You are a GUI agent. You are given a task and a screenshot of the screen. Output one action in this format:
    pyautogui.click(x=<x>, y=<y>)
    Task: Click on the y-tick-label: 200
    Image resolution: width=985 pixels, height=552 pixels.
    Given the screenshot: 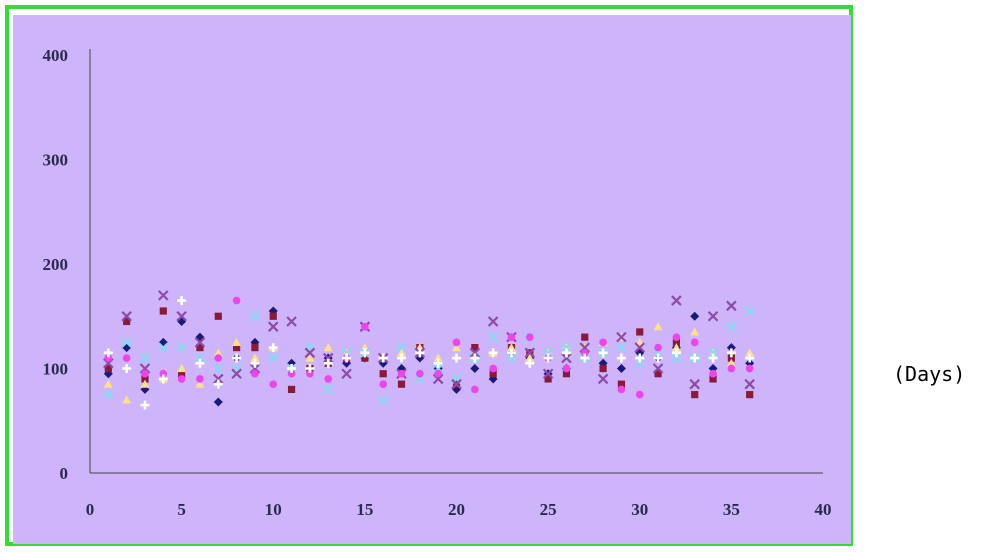 What is the action you would take?
    pyautogui.click(x=56, y=264)
    